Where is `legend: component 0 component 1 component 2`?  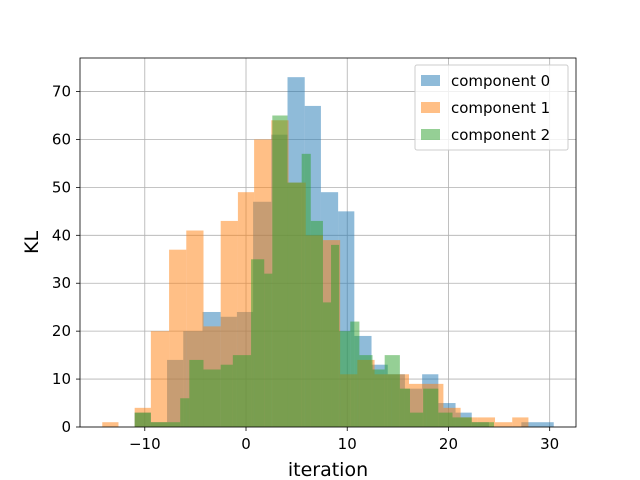
legend: component 0 component 1 component 2 is located at coordinates (491, 107).